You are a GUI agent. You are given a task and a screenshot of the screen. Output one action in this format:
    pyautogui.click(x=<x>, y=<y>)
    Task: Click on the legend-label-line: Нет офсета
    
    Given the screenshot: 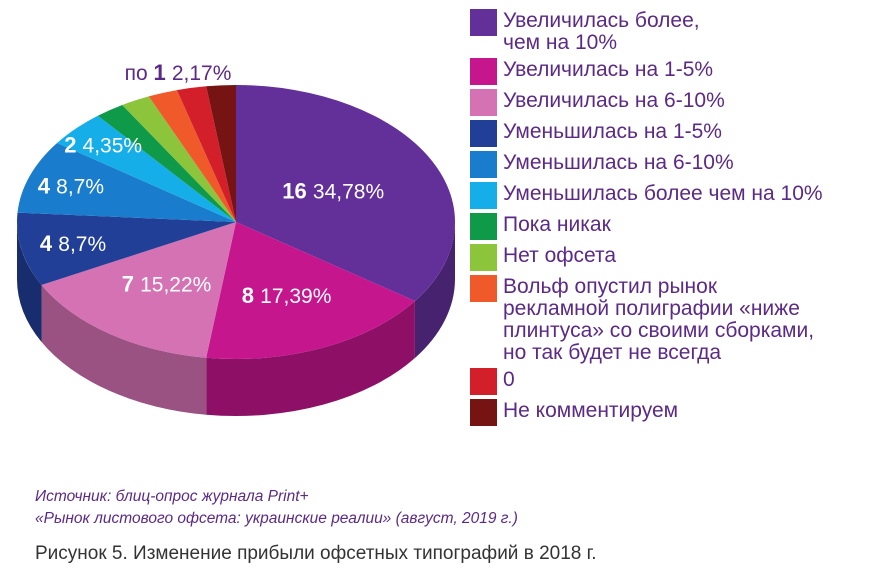 What is the action you would take?
    pyautogui.click(x=560, y=255)
    